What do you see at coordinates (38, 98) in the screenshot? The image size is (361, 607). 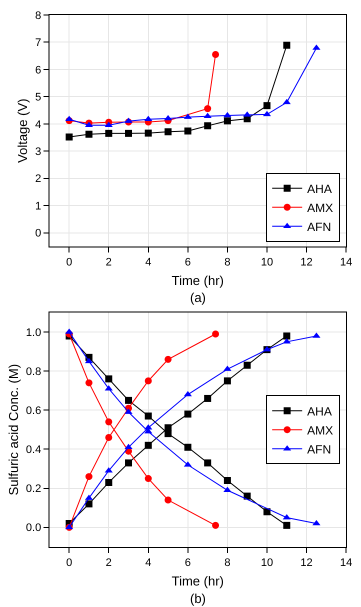 I see `y-tick-label: 5` at bounding box center [38, 98].